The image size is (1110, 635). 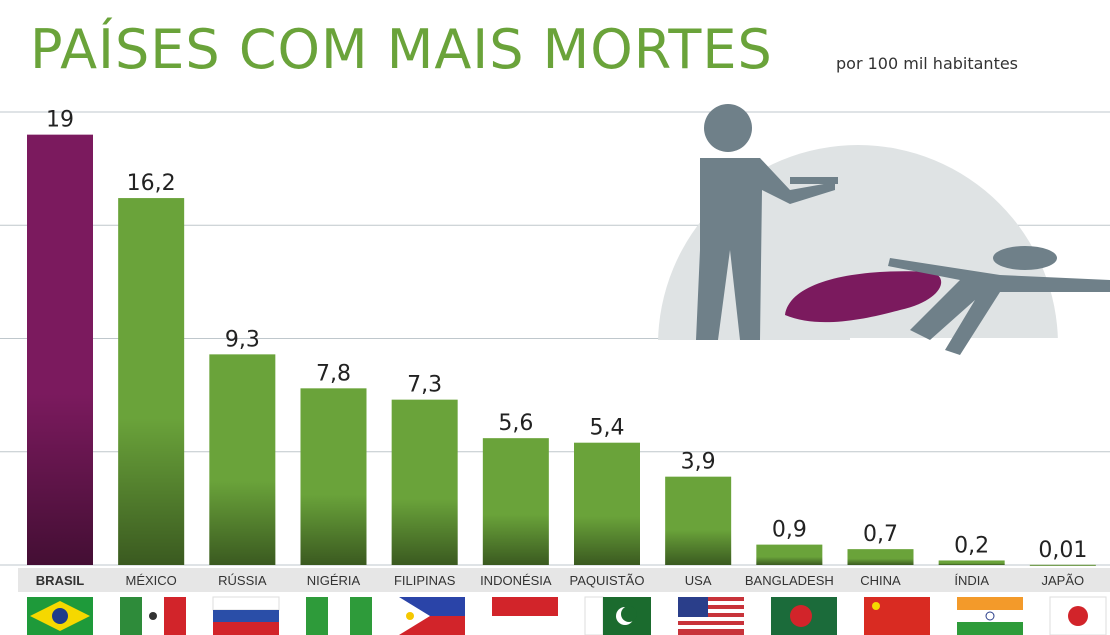 I want to click on x-tick-label: FILIPINAS, so click(x=425, y=580).